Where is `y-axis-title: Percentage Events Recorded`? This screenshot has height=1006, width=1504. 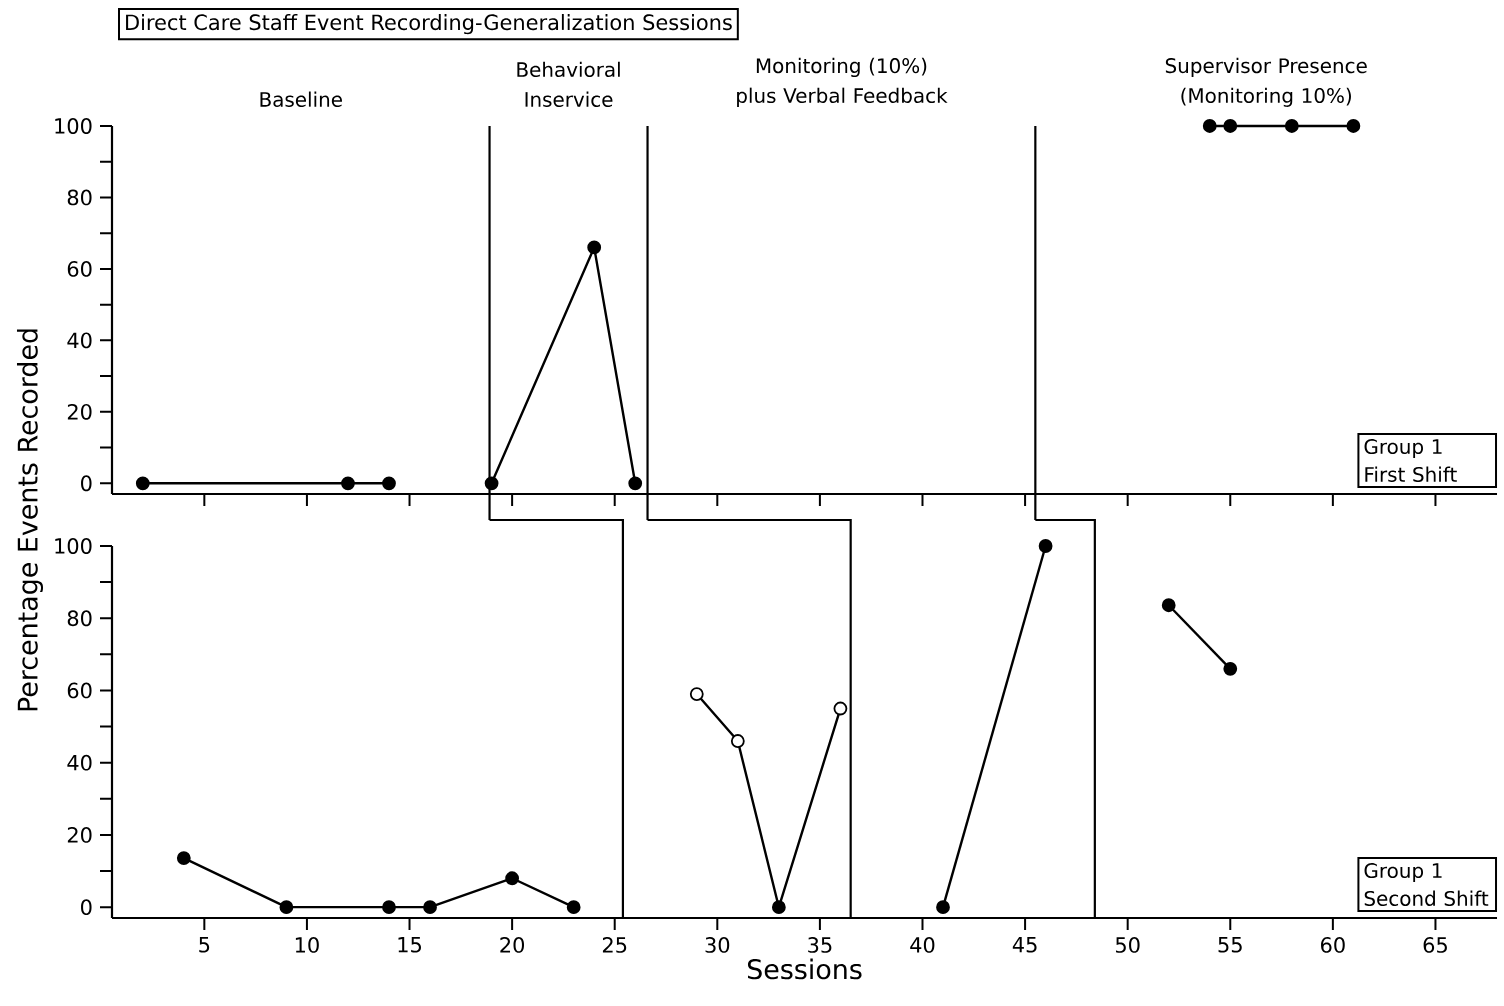
y-axis-title: Percentage Events Recorded is located at coordinates (30, 520).